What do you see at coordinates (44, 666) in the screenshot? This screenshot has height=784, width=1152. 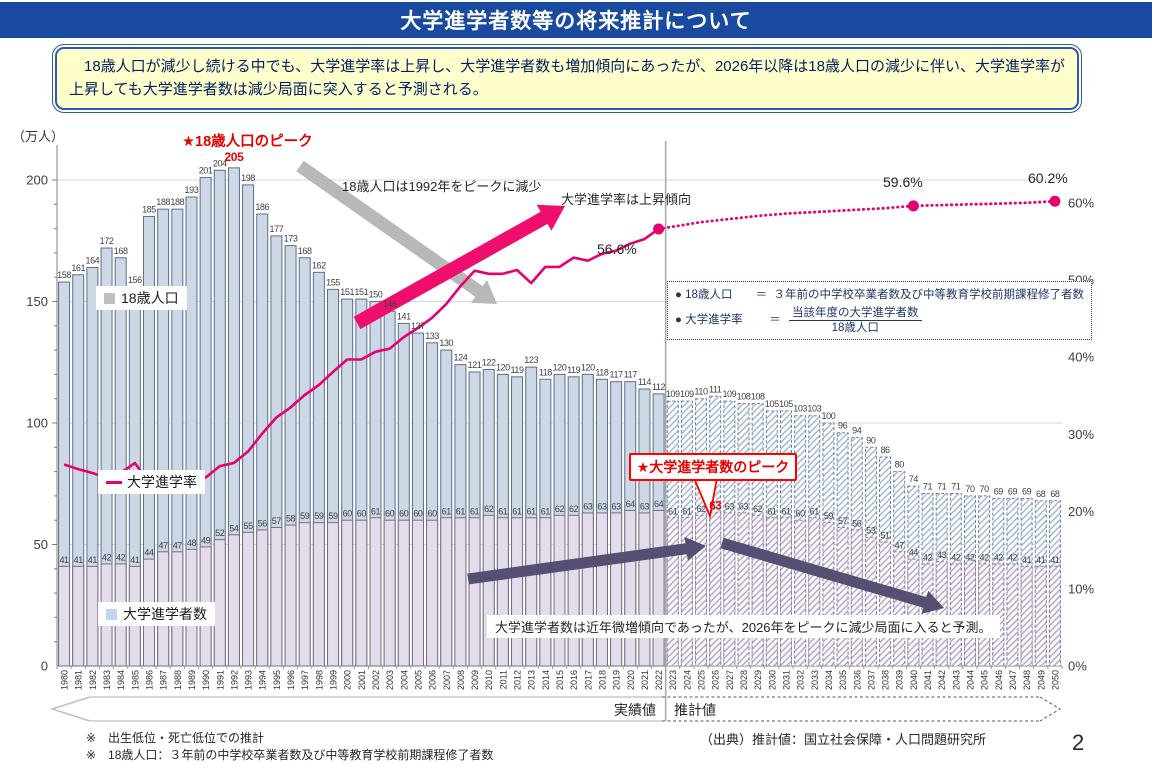 I see `left-axis-tick-label: 0` at bounding box center [44, 666].